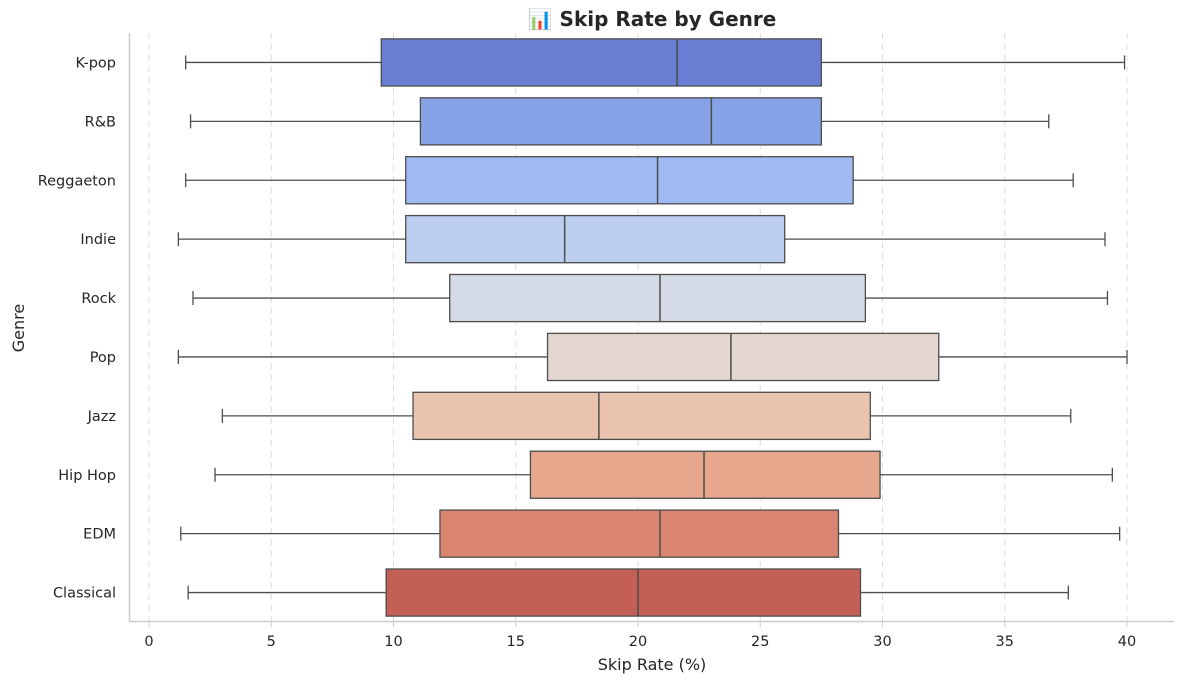 Image resolution: width=1184 pixels, height=684 pixels. Describe the element at coordinates (99, 535) in the screenshot. I see `y-tick-label-edm: EDM` at that location.